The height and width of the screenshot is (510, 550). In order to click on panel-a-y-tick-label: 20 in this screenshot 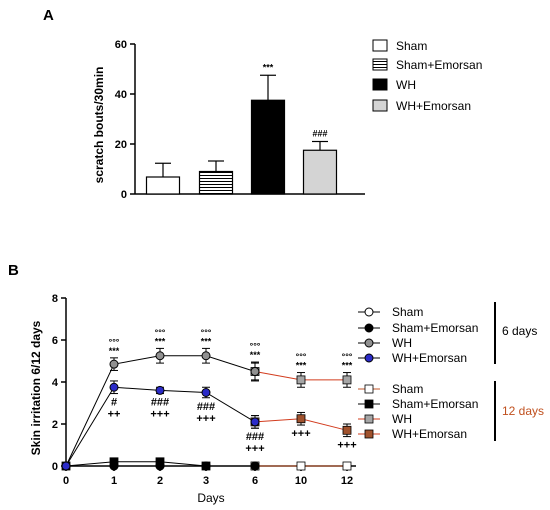, I will do `click(121, 145)`.